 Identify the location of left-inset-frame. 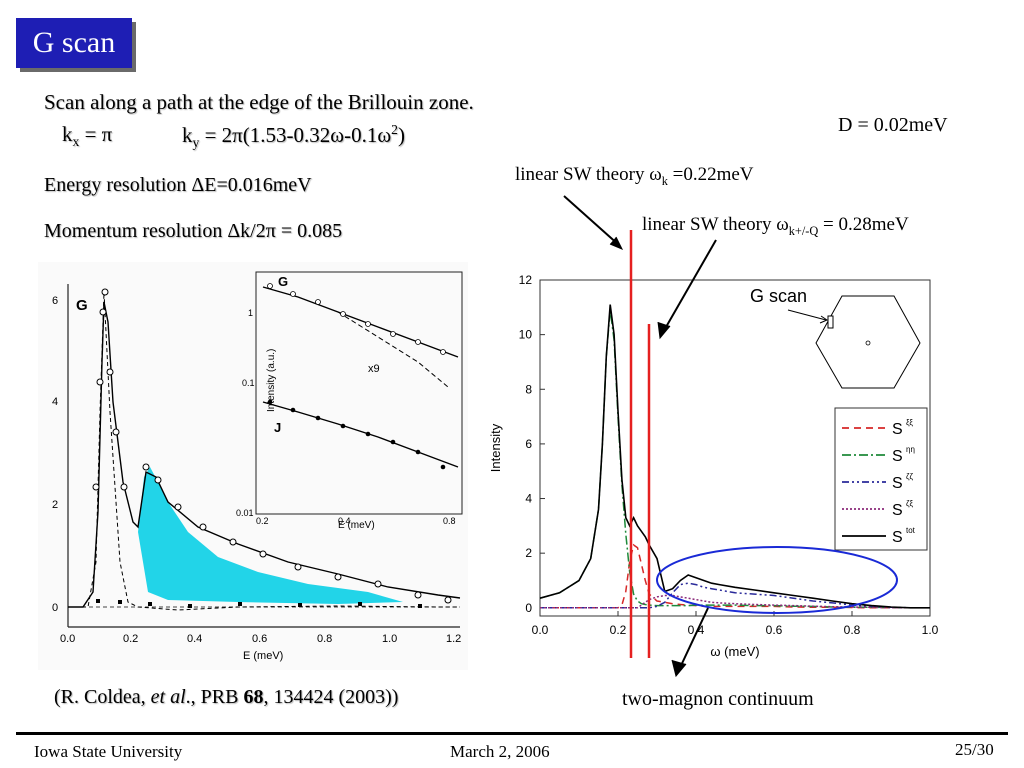
(359, 393).